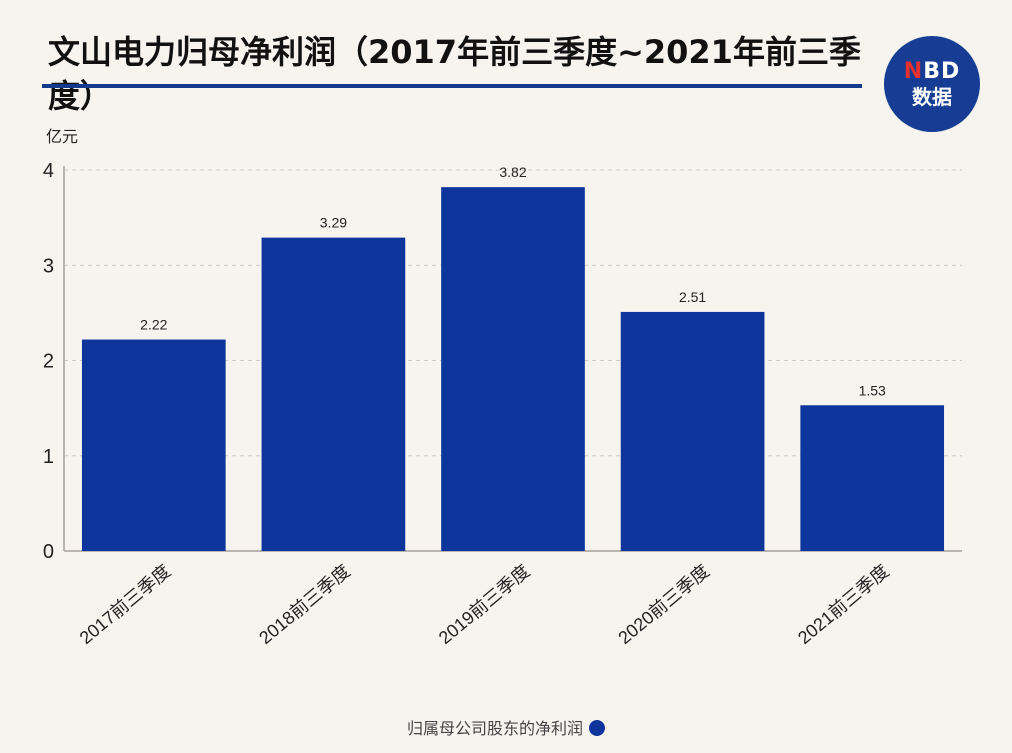 This screenshot has width=1012, height=753. I want to click on x-tick-label: 2017前三季度, so click(125, 604).